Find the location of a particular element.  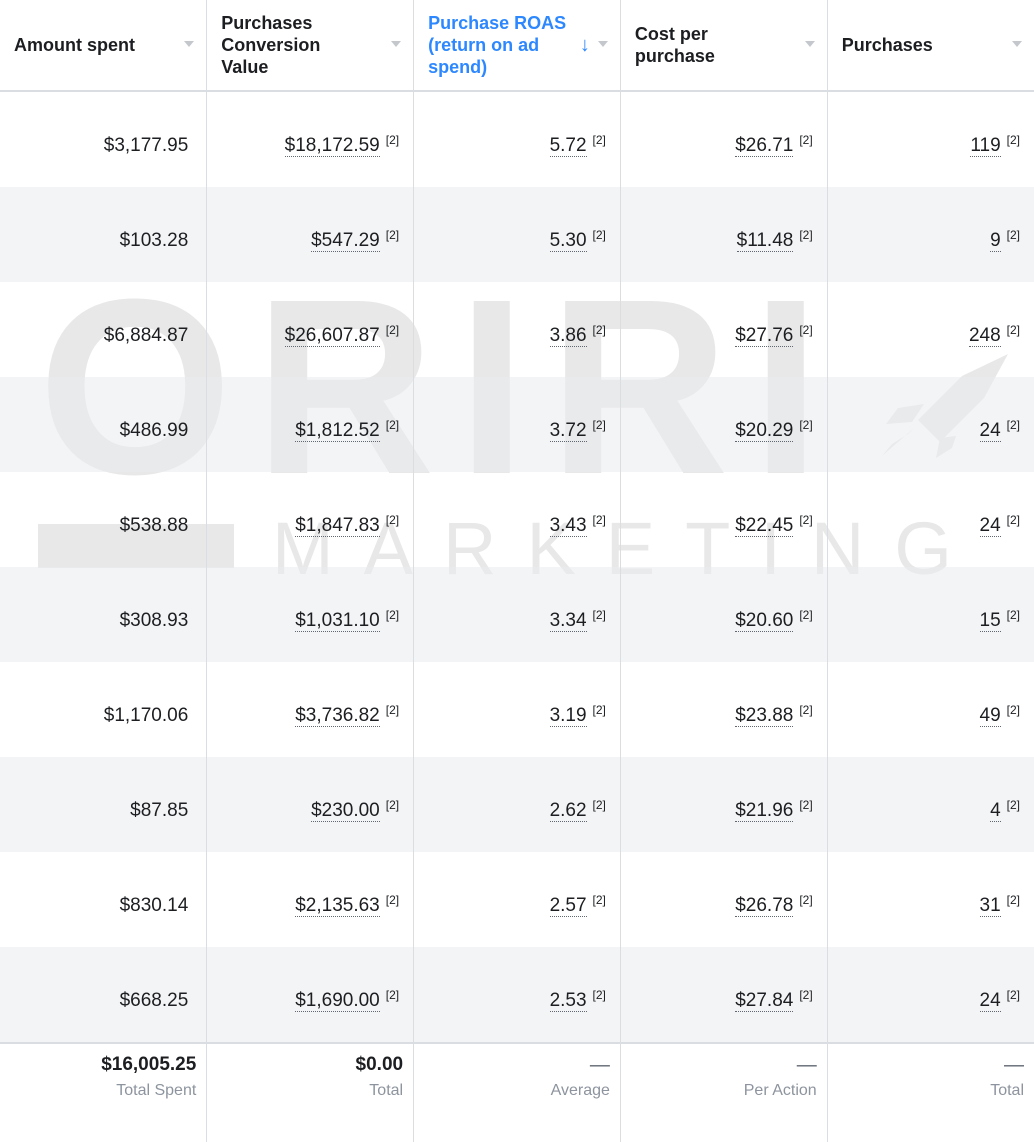

column-header-roas: Purchase ROAS (return on ad spend) ↓ is located at coordinates (517, 46).